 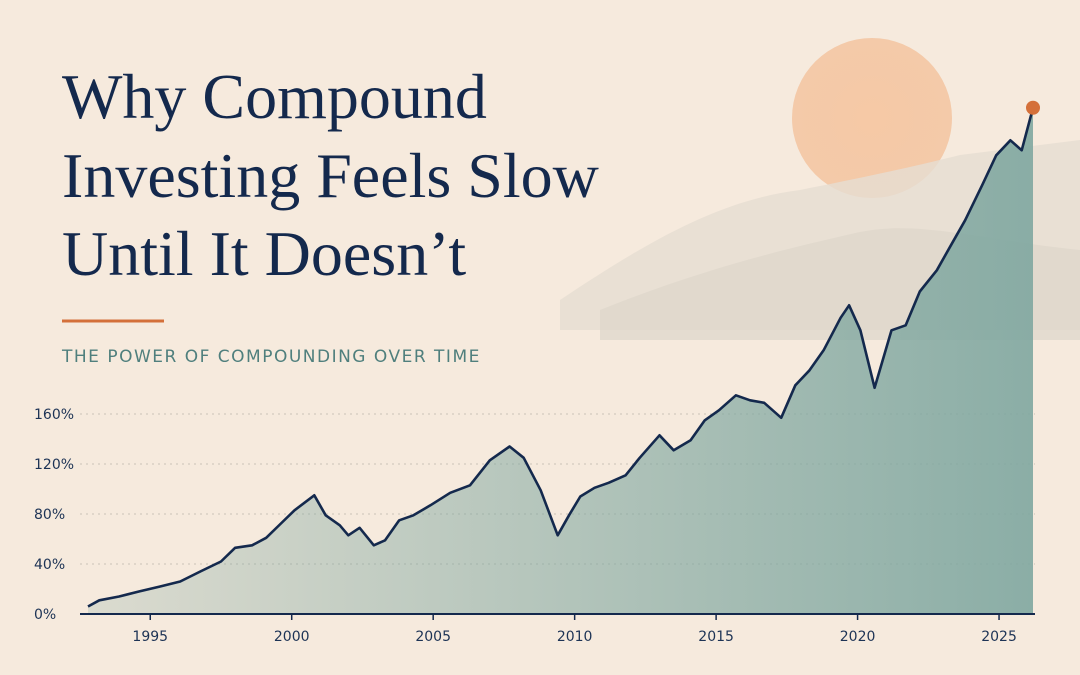 What do you see at coordinates (330, 175) in the screenshot?
I see `title-line: Investing Feels Slow` at bounding box center [330, 175].